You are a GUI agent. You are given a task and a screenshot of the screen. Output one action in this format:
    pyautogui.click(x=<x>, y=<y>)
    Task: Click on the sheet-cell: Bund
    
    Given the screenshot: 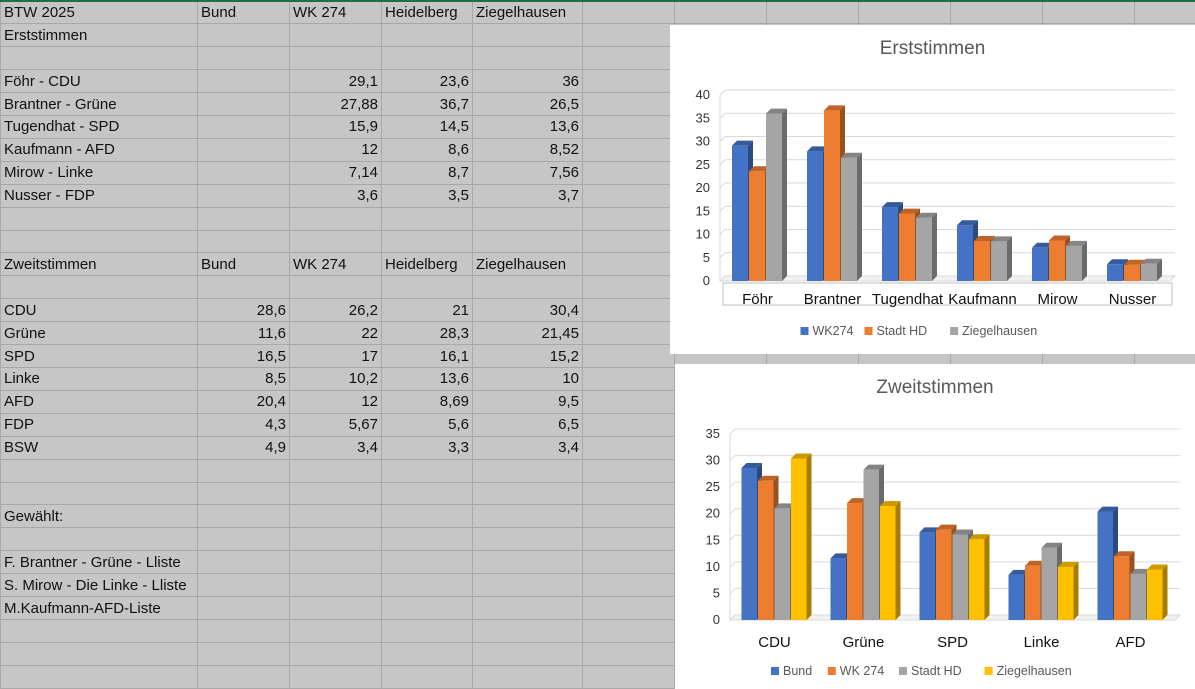 What is the action you would take?
    pyautogui.click(x=243, y=12)
    